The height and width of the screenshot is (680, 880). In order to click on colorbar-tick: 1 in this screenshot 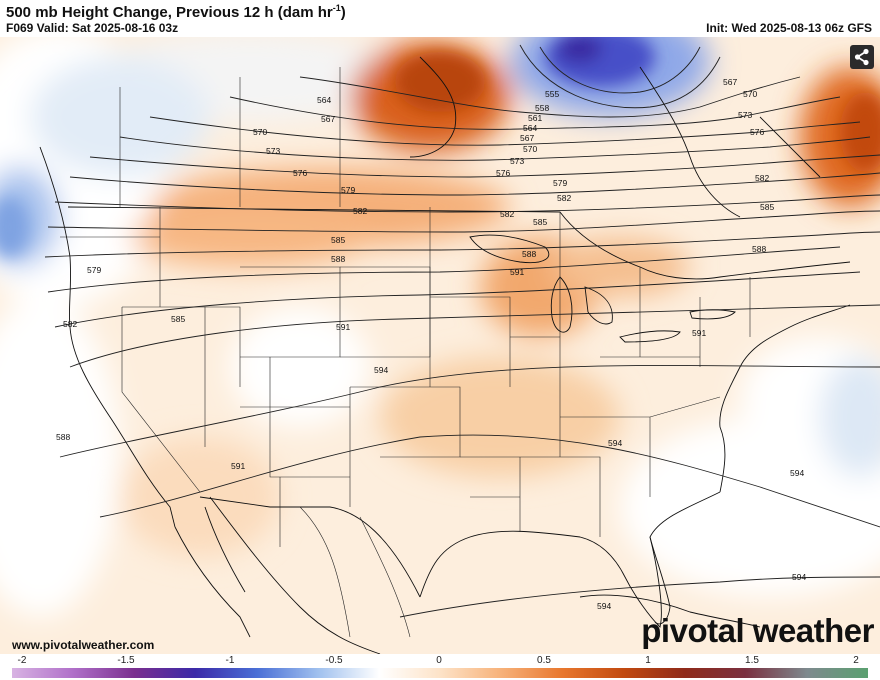, I will do `click(648, 660)`.